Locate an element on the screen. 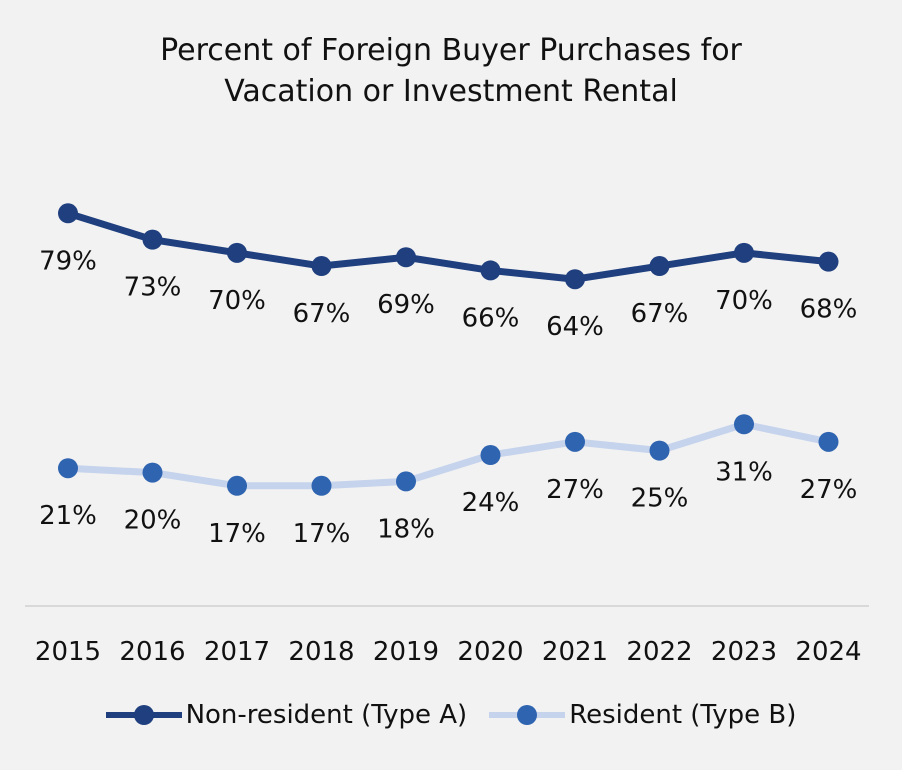 This screenshot has width=902, height=770. data-label: 68% is located at coordinates (829, 310).